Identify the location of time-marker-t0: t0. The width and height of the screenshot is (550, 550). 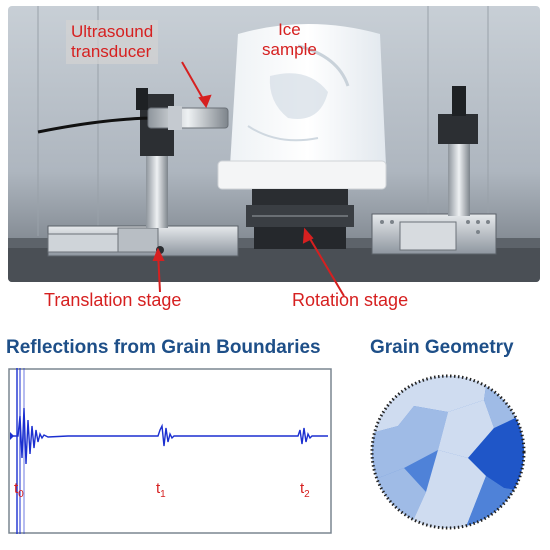
(19, 490).